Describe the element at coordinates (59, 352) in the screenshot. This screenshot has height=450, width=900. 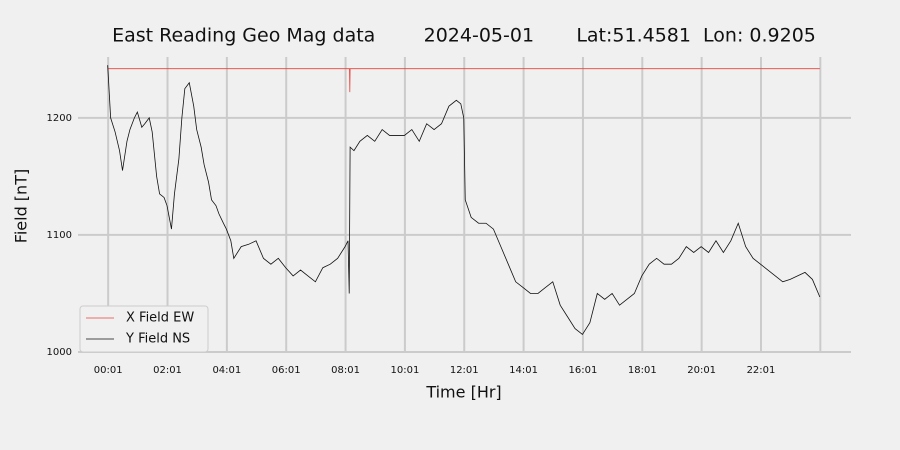
I see `y-tick-label: 1000` at that location.